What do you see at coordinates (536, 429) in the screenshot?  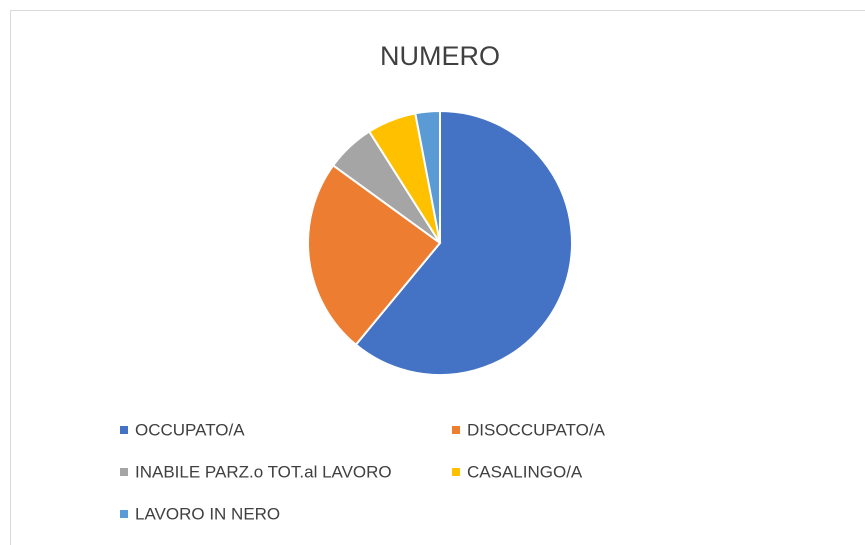 I see `legend-label: DISOCCUPATO/A` at bounding box center [536, 429].